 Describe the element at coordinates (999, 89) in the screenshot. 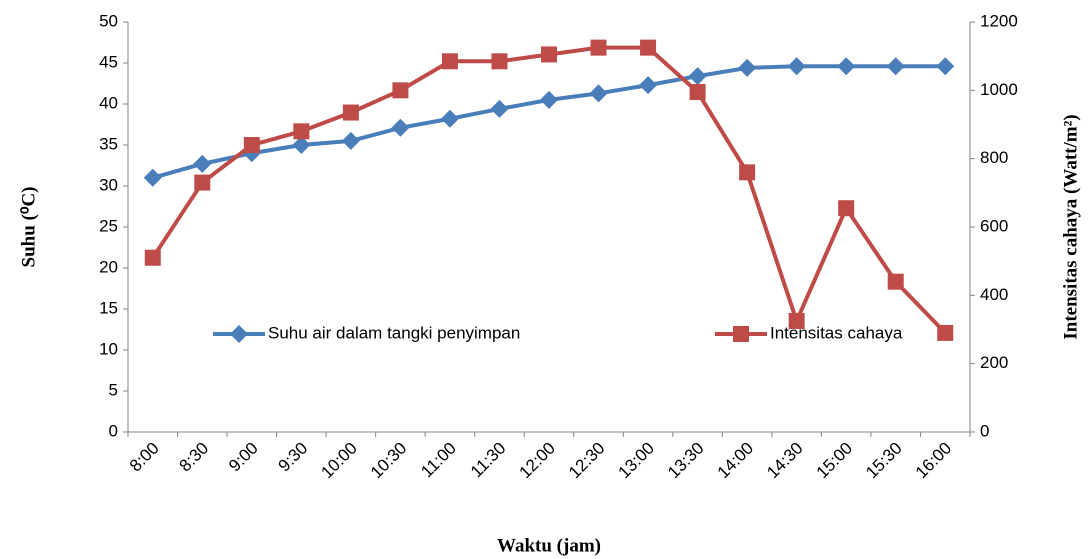

I see `y2-tick-label: 1000` at that location.